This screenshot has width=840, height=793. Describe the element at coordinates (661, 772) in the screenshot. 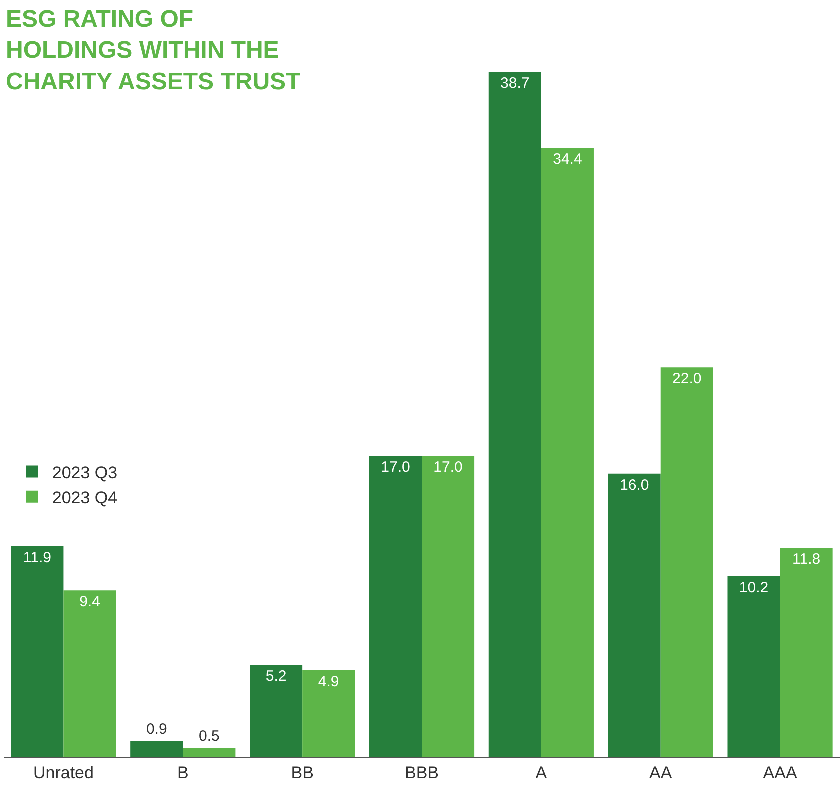

I see `x-tick-label: AA` at that location.